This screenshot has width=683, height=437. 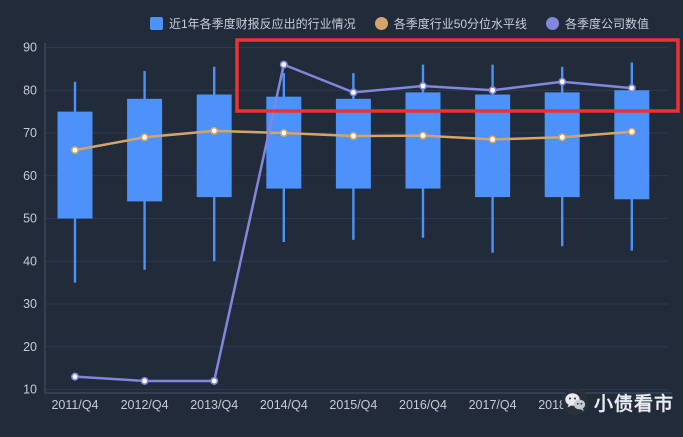 I want to click on y-axis-tick-label: 90, so click(x=30, y=48).